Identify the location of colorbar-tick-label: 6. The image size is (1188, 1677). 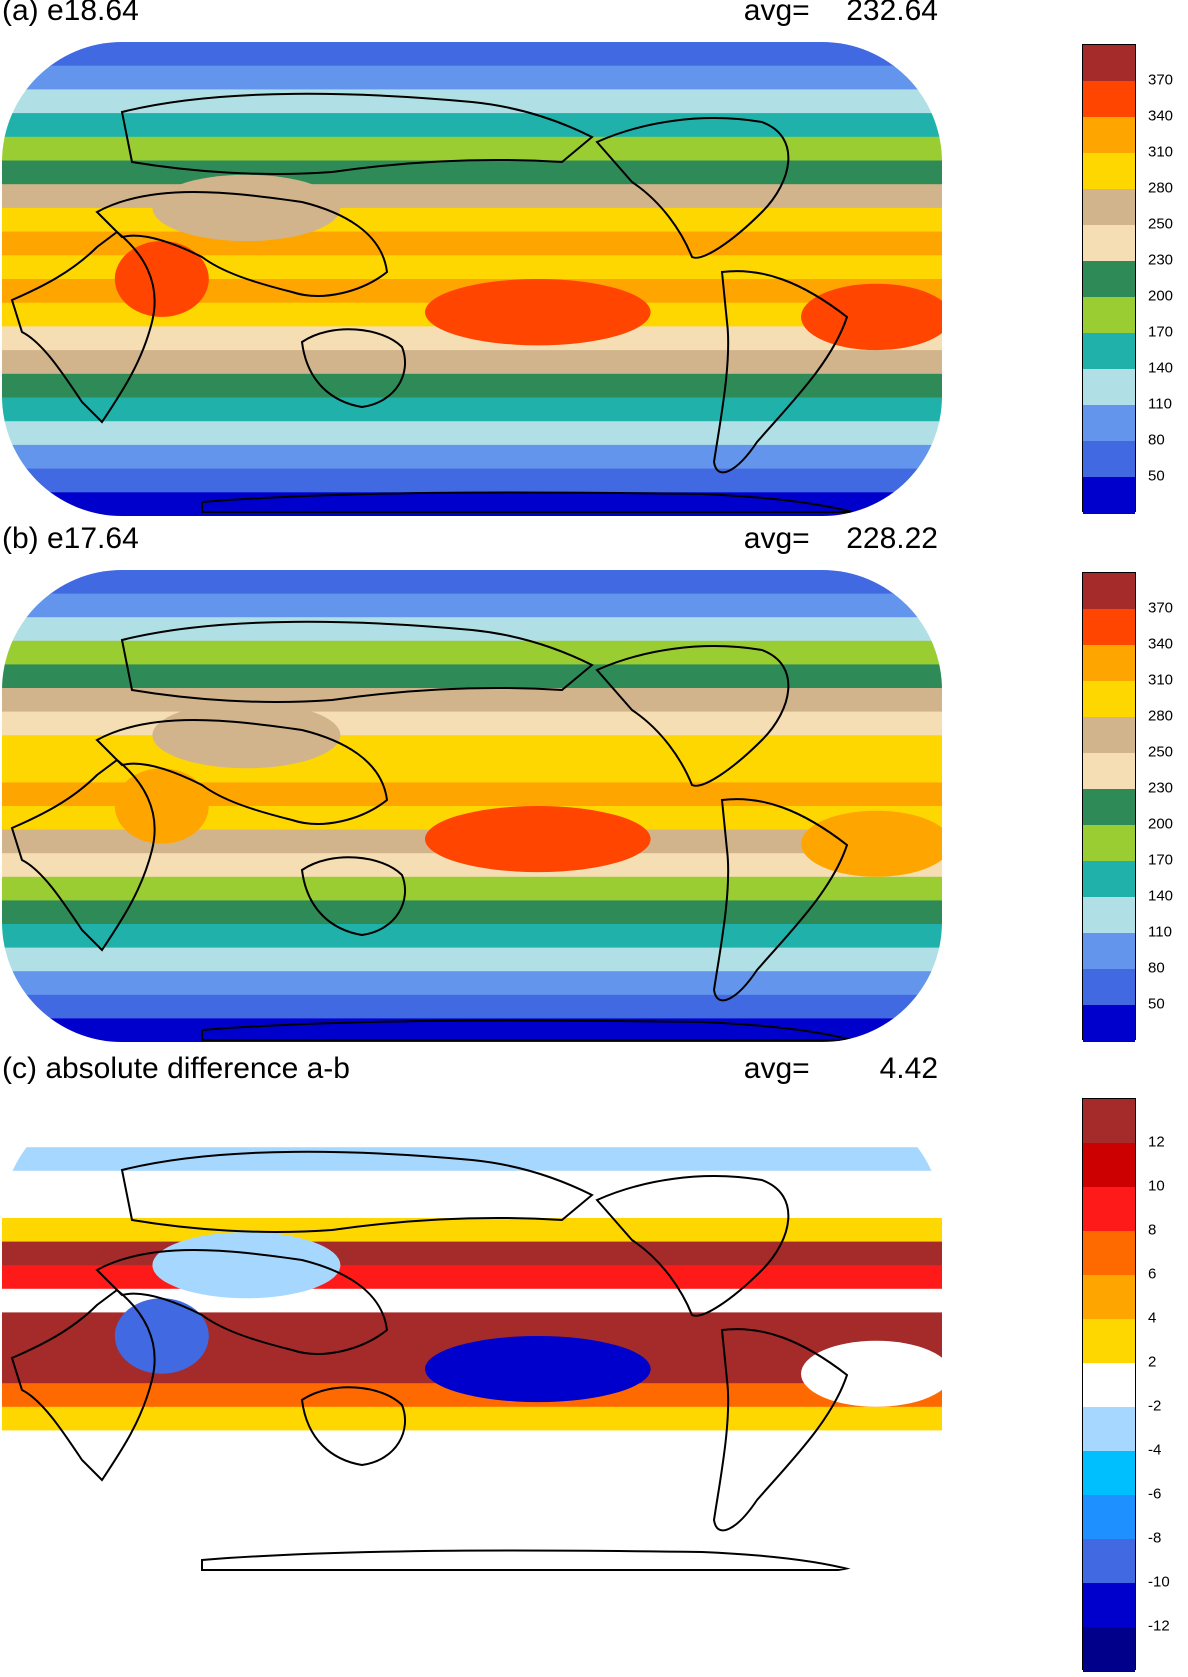
(1152, 1274).